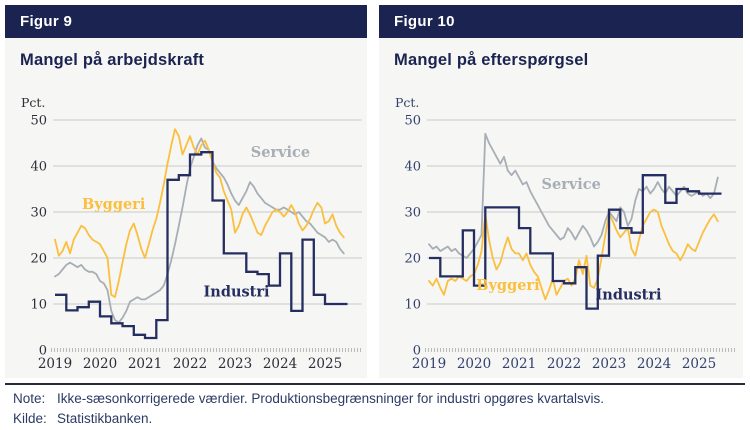  I want to click on figure-header: Figur 9, so click(186, 21).